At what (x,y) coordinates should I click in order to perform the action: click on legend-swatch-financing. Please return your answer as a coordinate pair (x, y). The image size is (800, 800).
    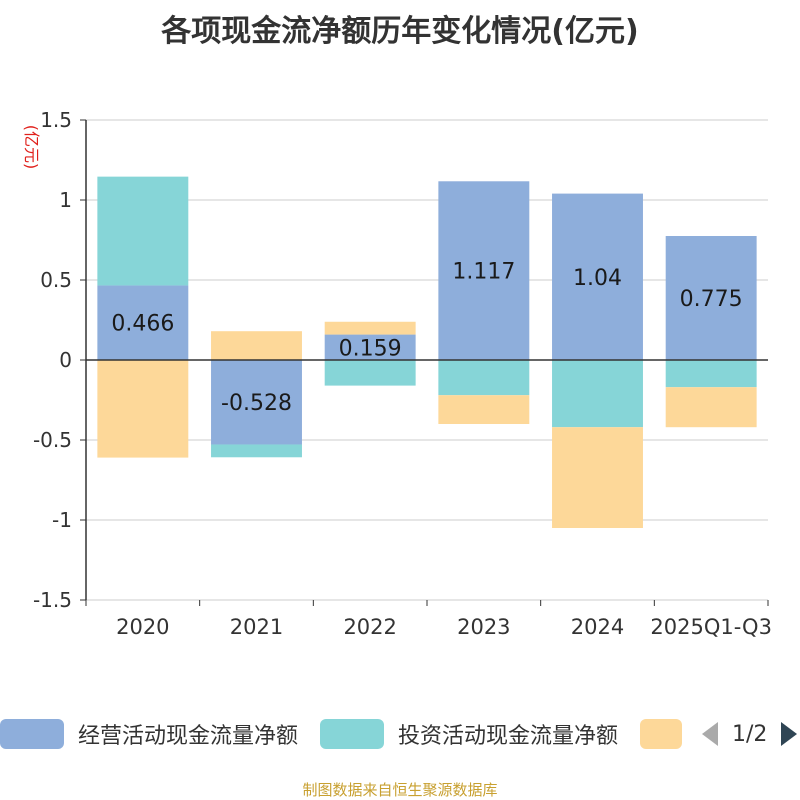
    Looking at the image, I should click on (661, 734).